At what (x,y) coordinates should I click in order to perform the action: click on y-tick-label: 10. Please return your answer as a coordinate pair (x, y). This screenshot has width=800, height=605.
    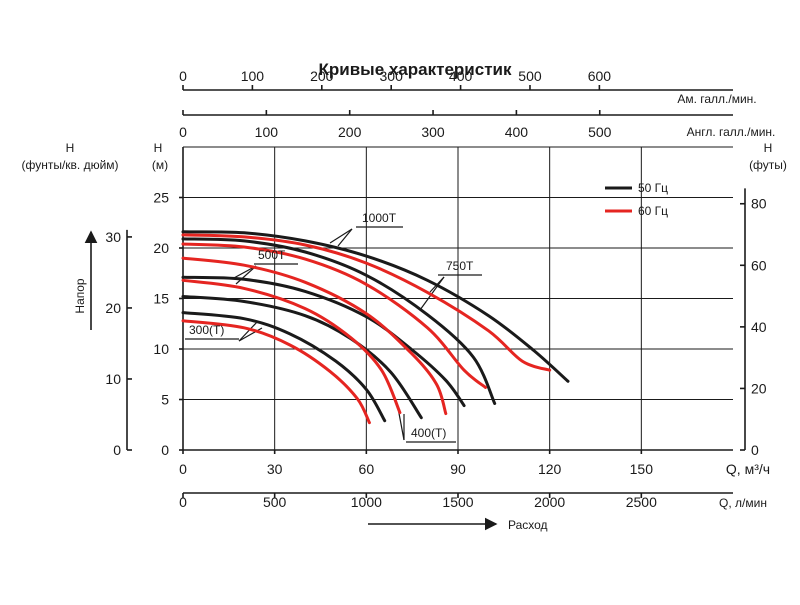
    Looking at the image, I should click on (161, 349).